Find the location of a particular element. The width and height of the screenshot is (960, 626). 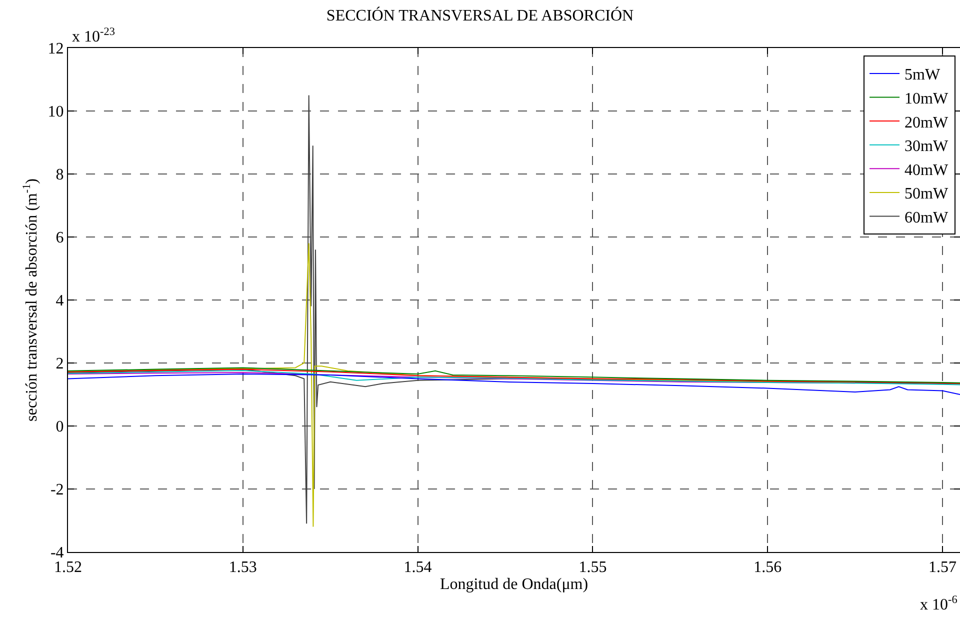

x-tick-label: 1.54 is located at coordinates (418, 567).